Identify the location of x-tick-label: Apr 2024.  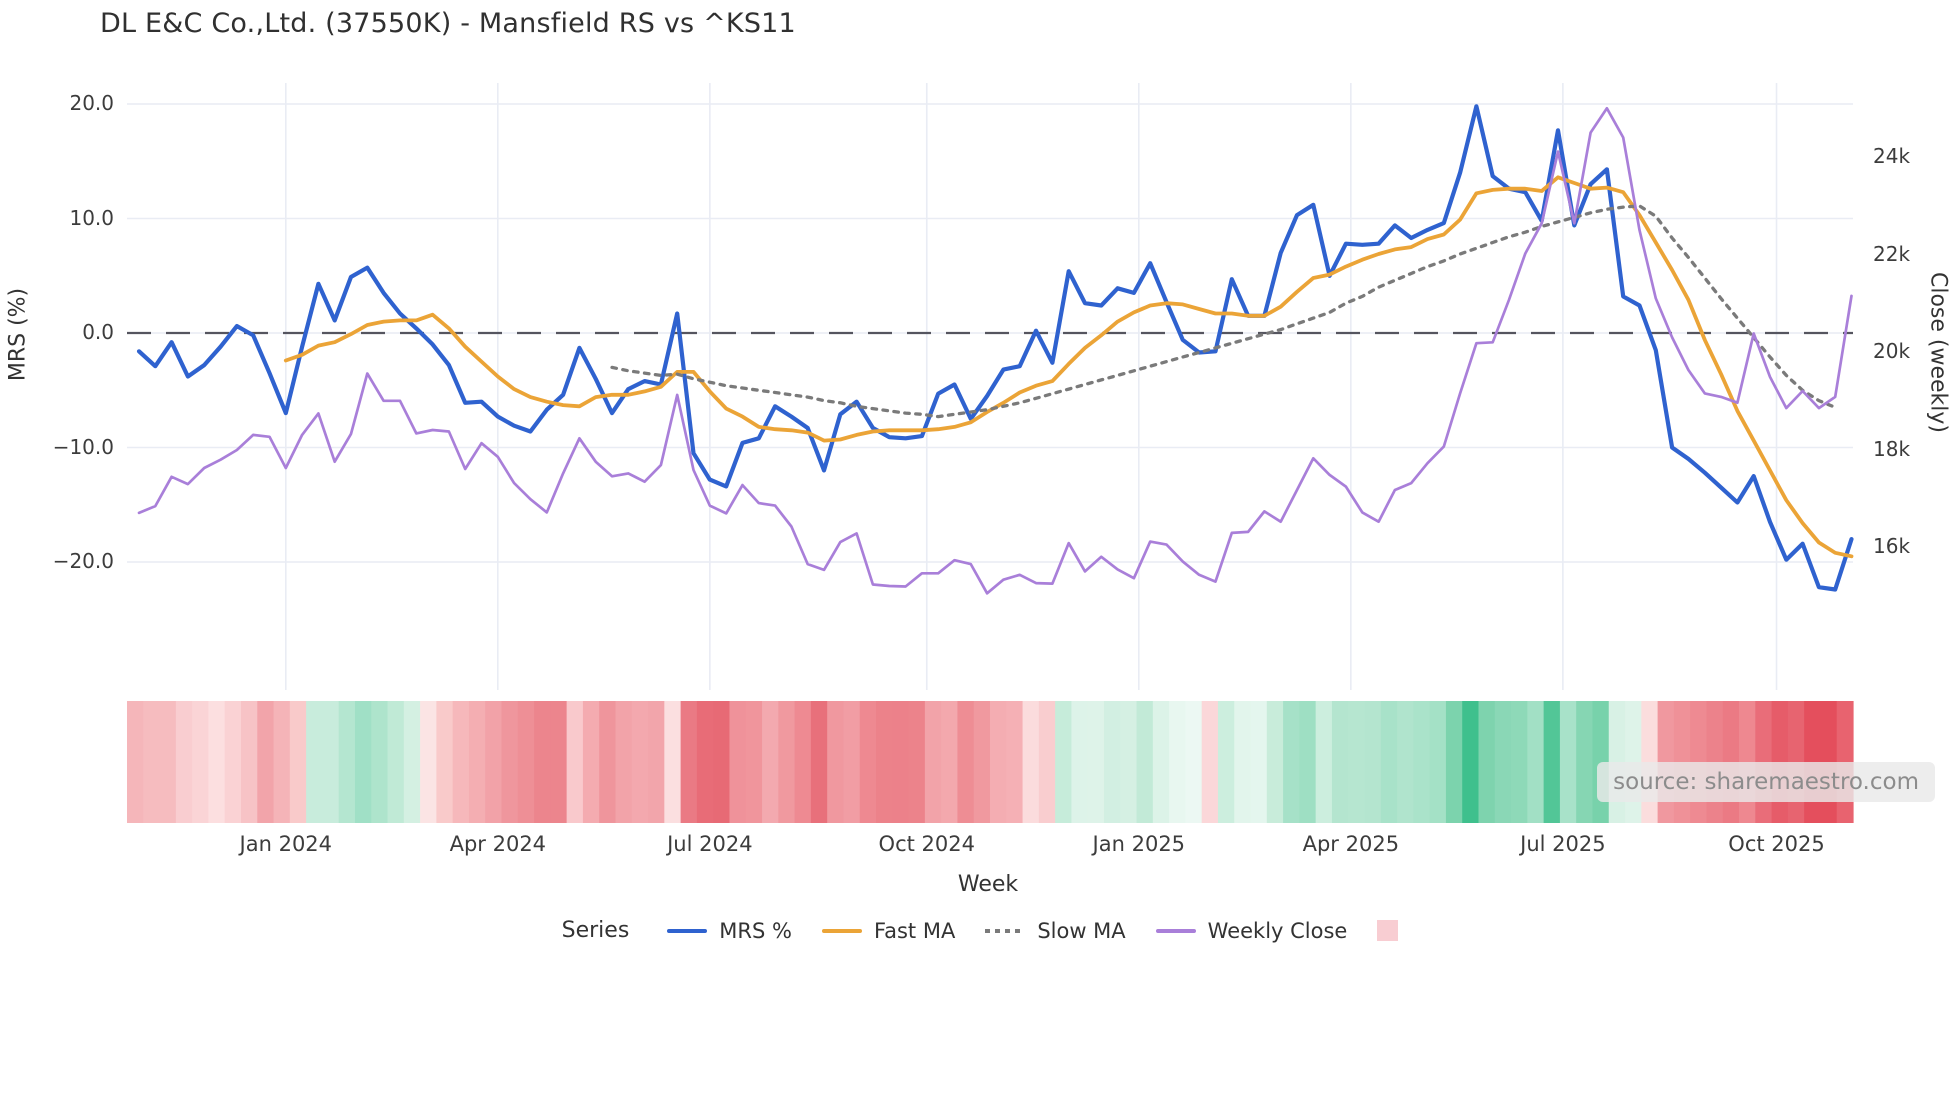
(498, 844).